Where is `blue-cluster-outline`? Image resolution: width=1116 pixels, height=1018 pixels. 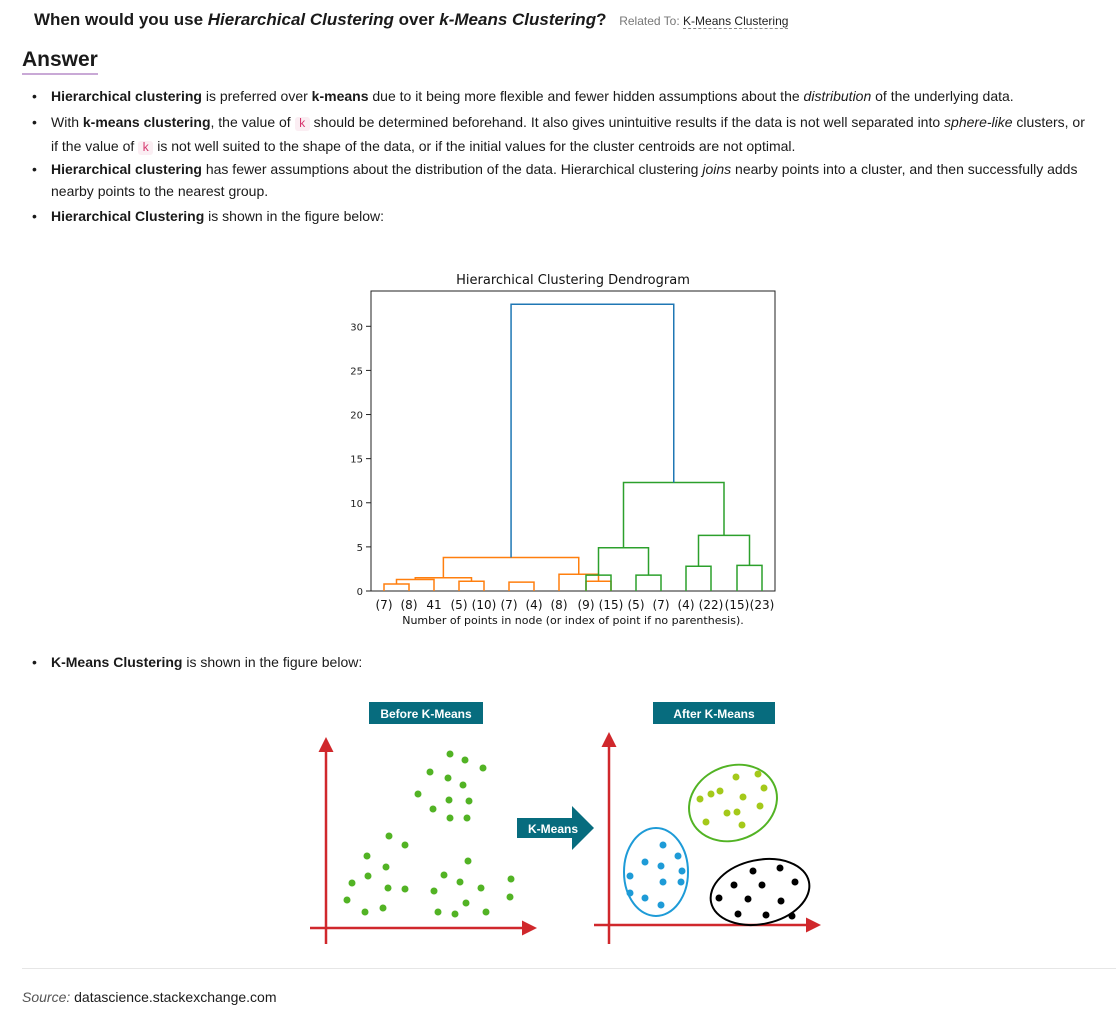
blue-cluster-outline is located at coordinates (656, 872).